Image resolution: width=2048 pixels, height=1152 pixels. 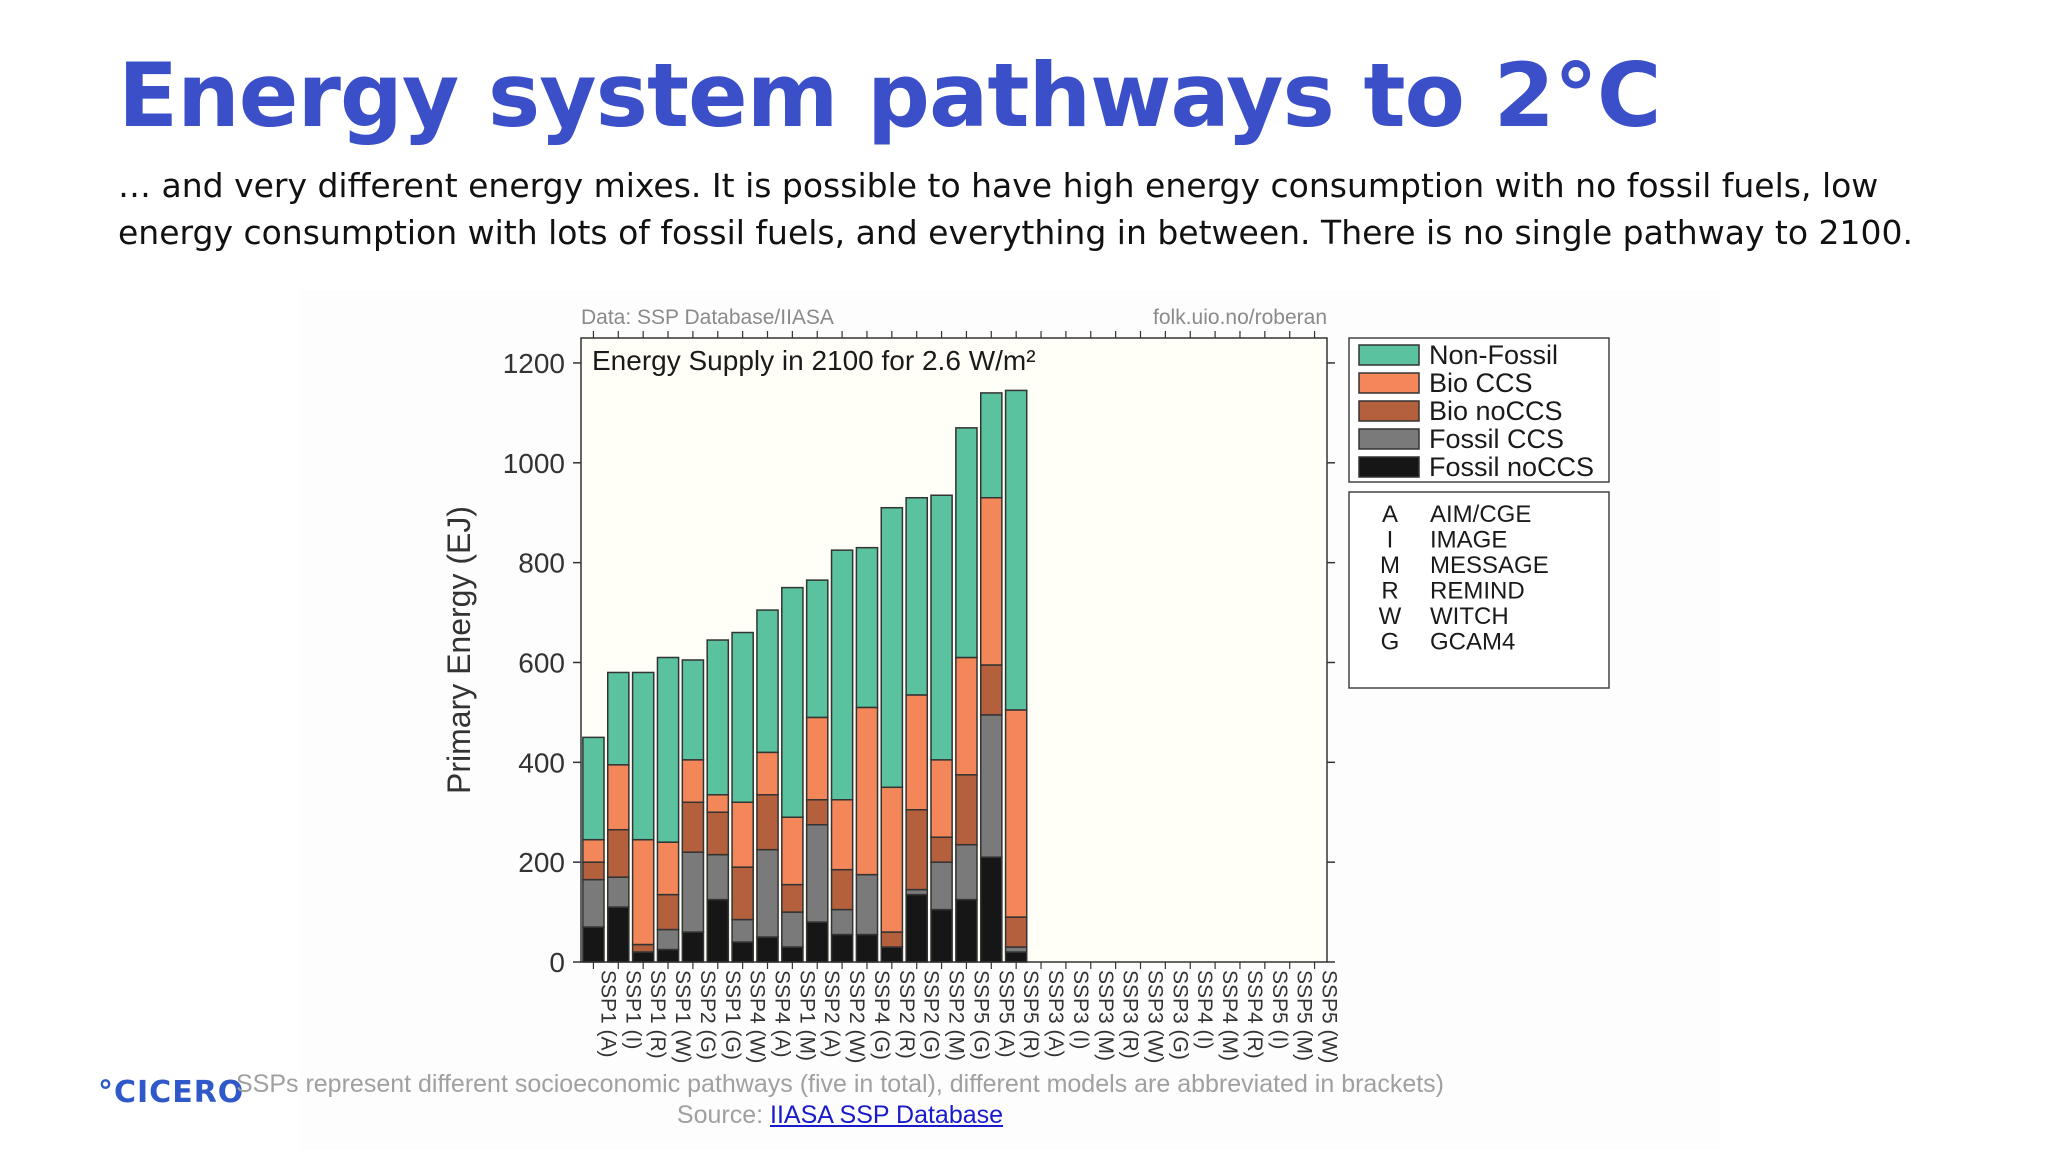 I want to click on source-prefix: Source:, so click(x=723, y=1115).